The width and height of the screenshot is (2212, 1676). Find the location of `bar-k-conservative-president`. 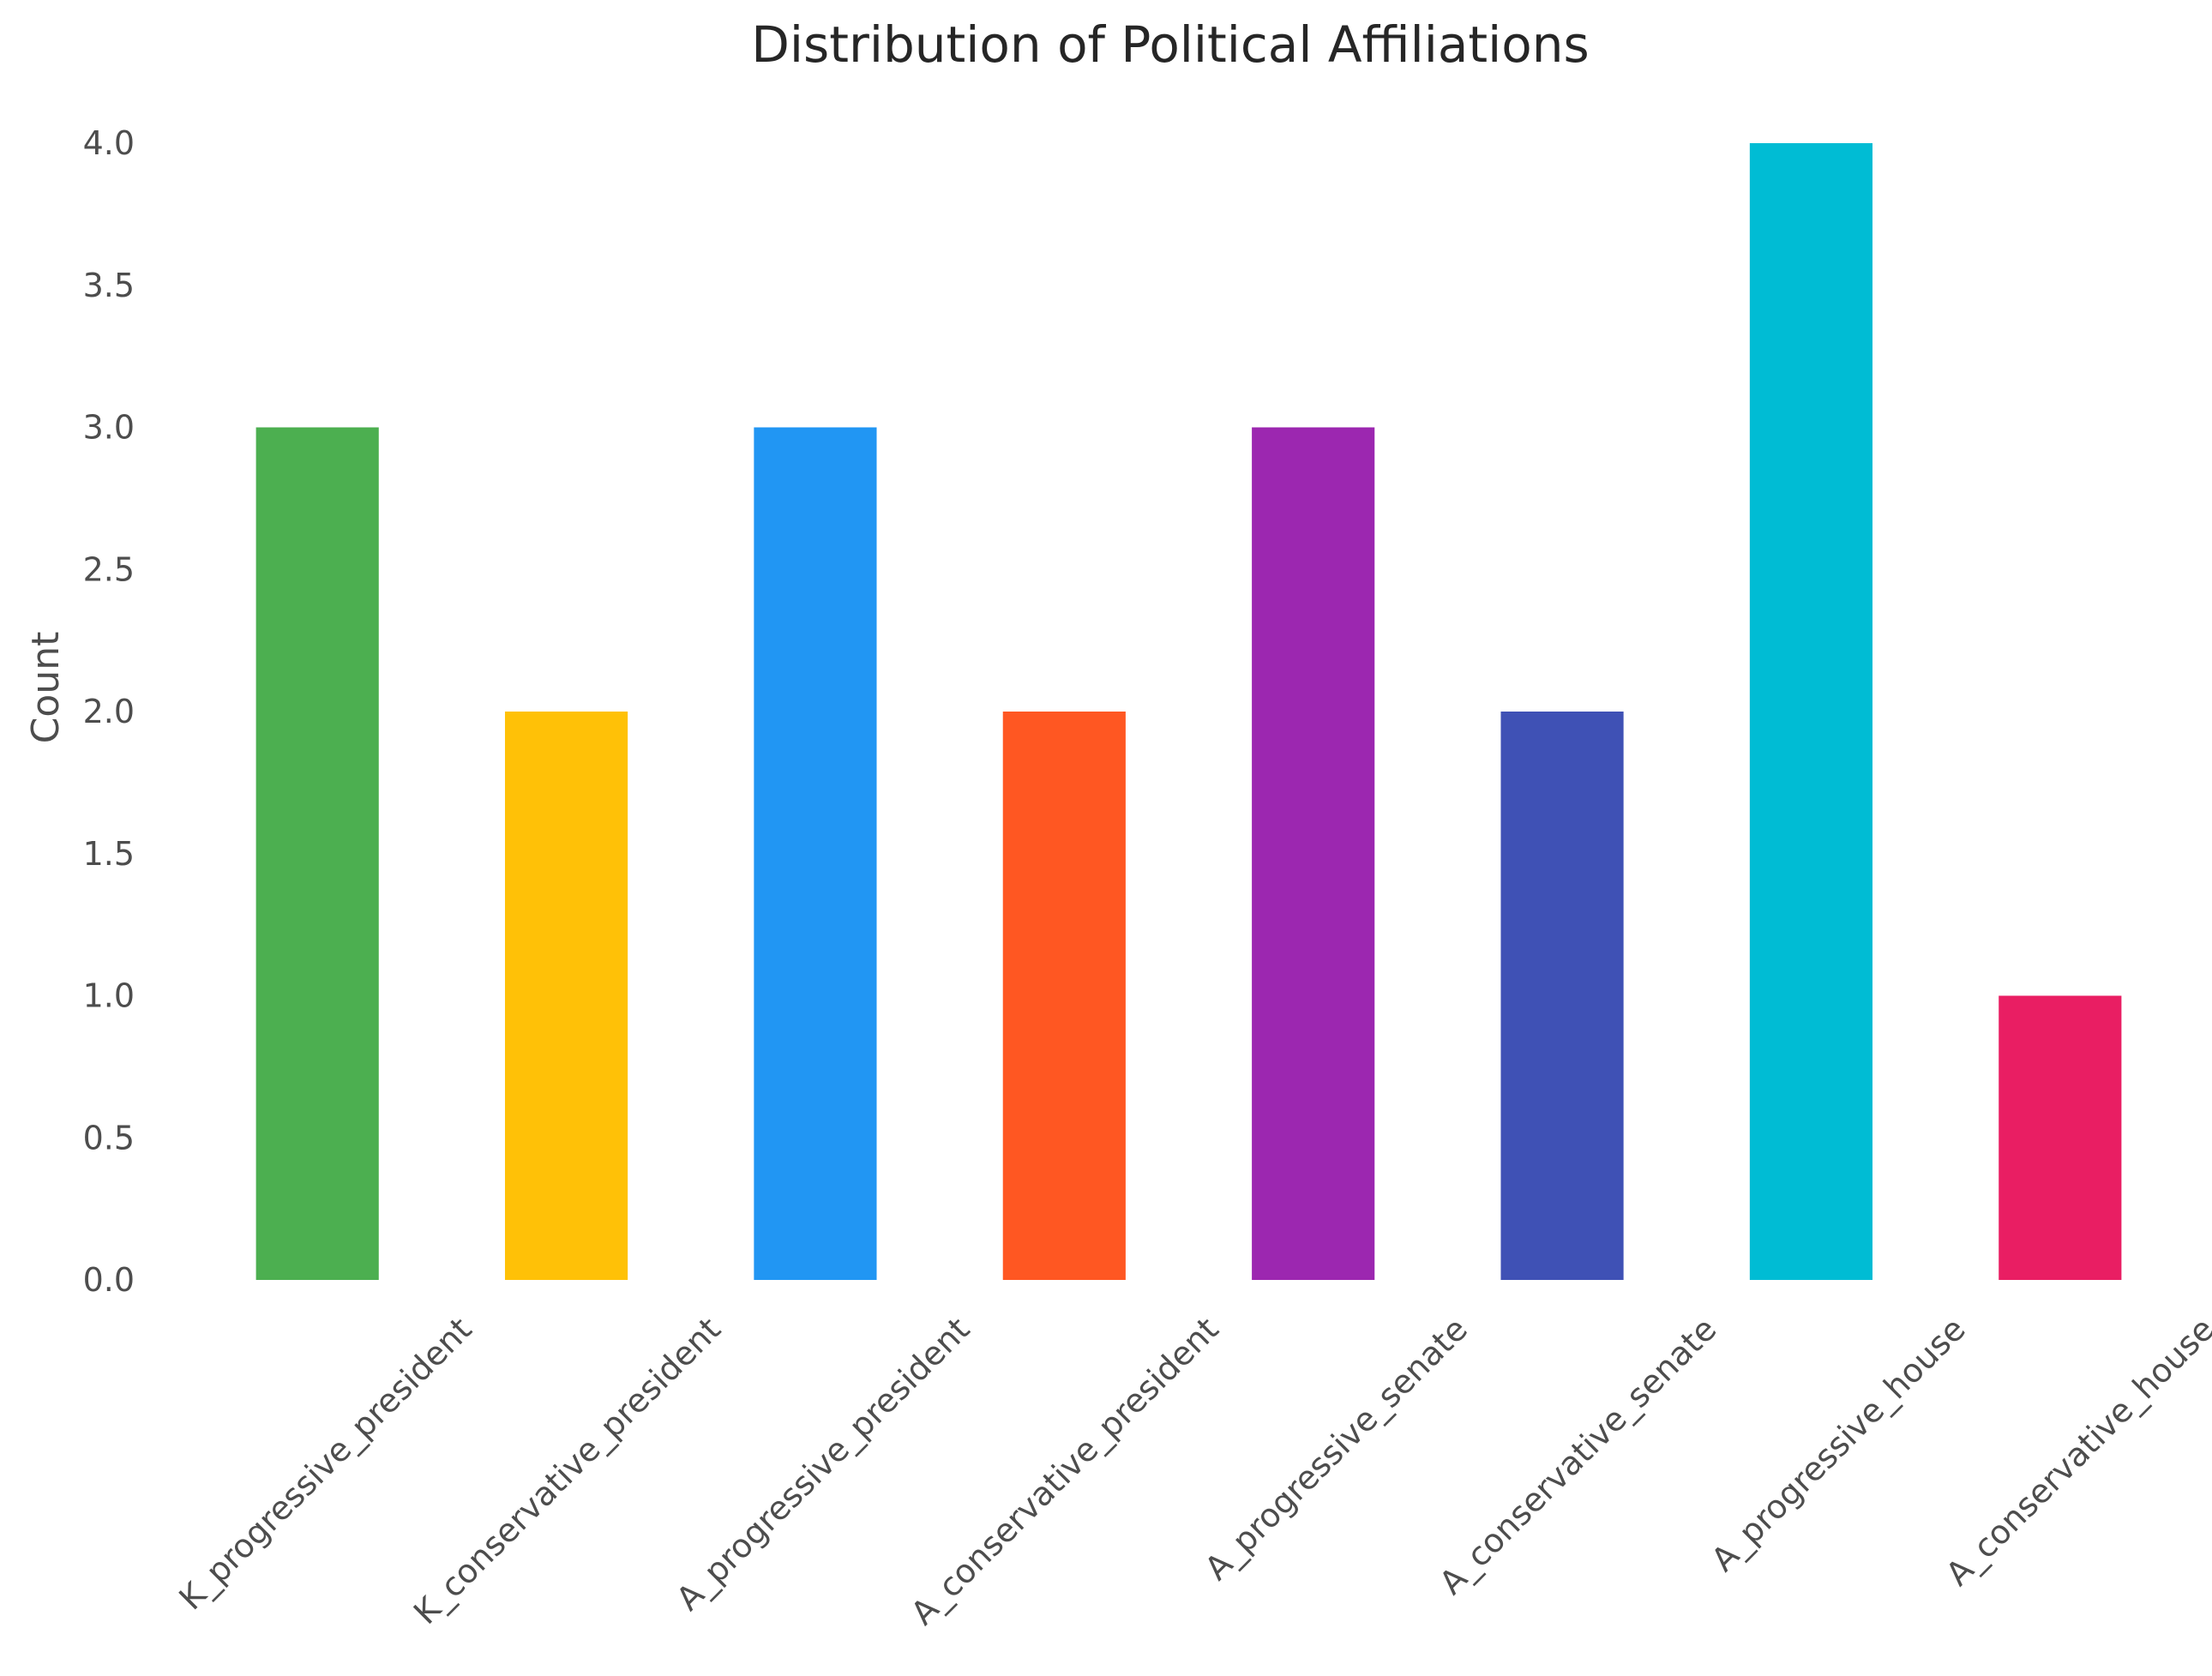

bar-k-conservative-president is located at coordinates (566, 996).